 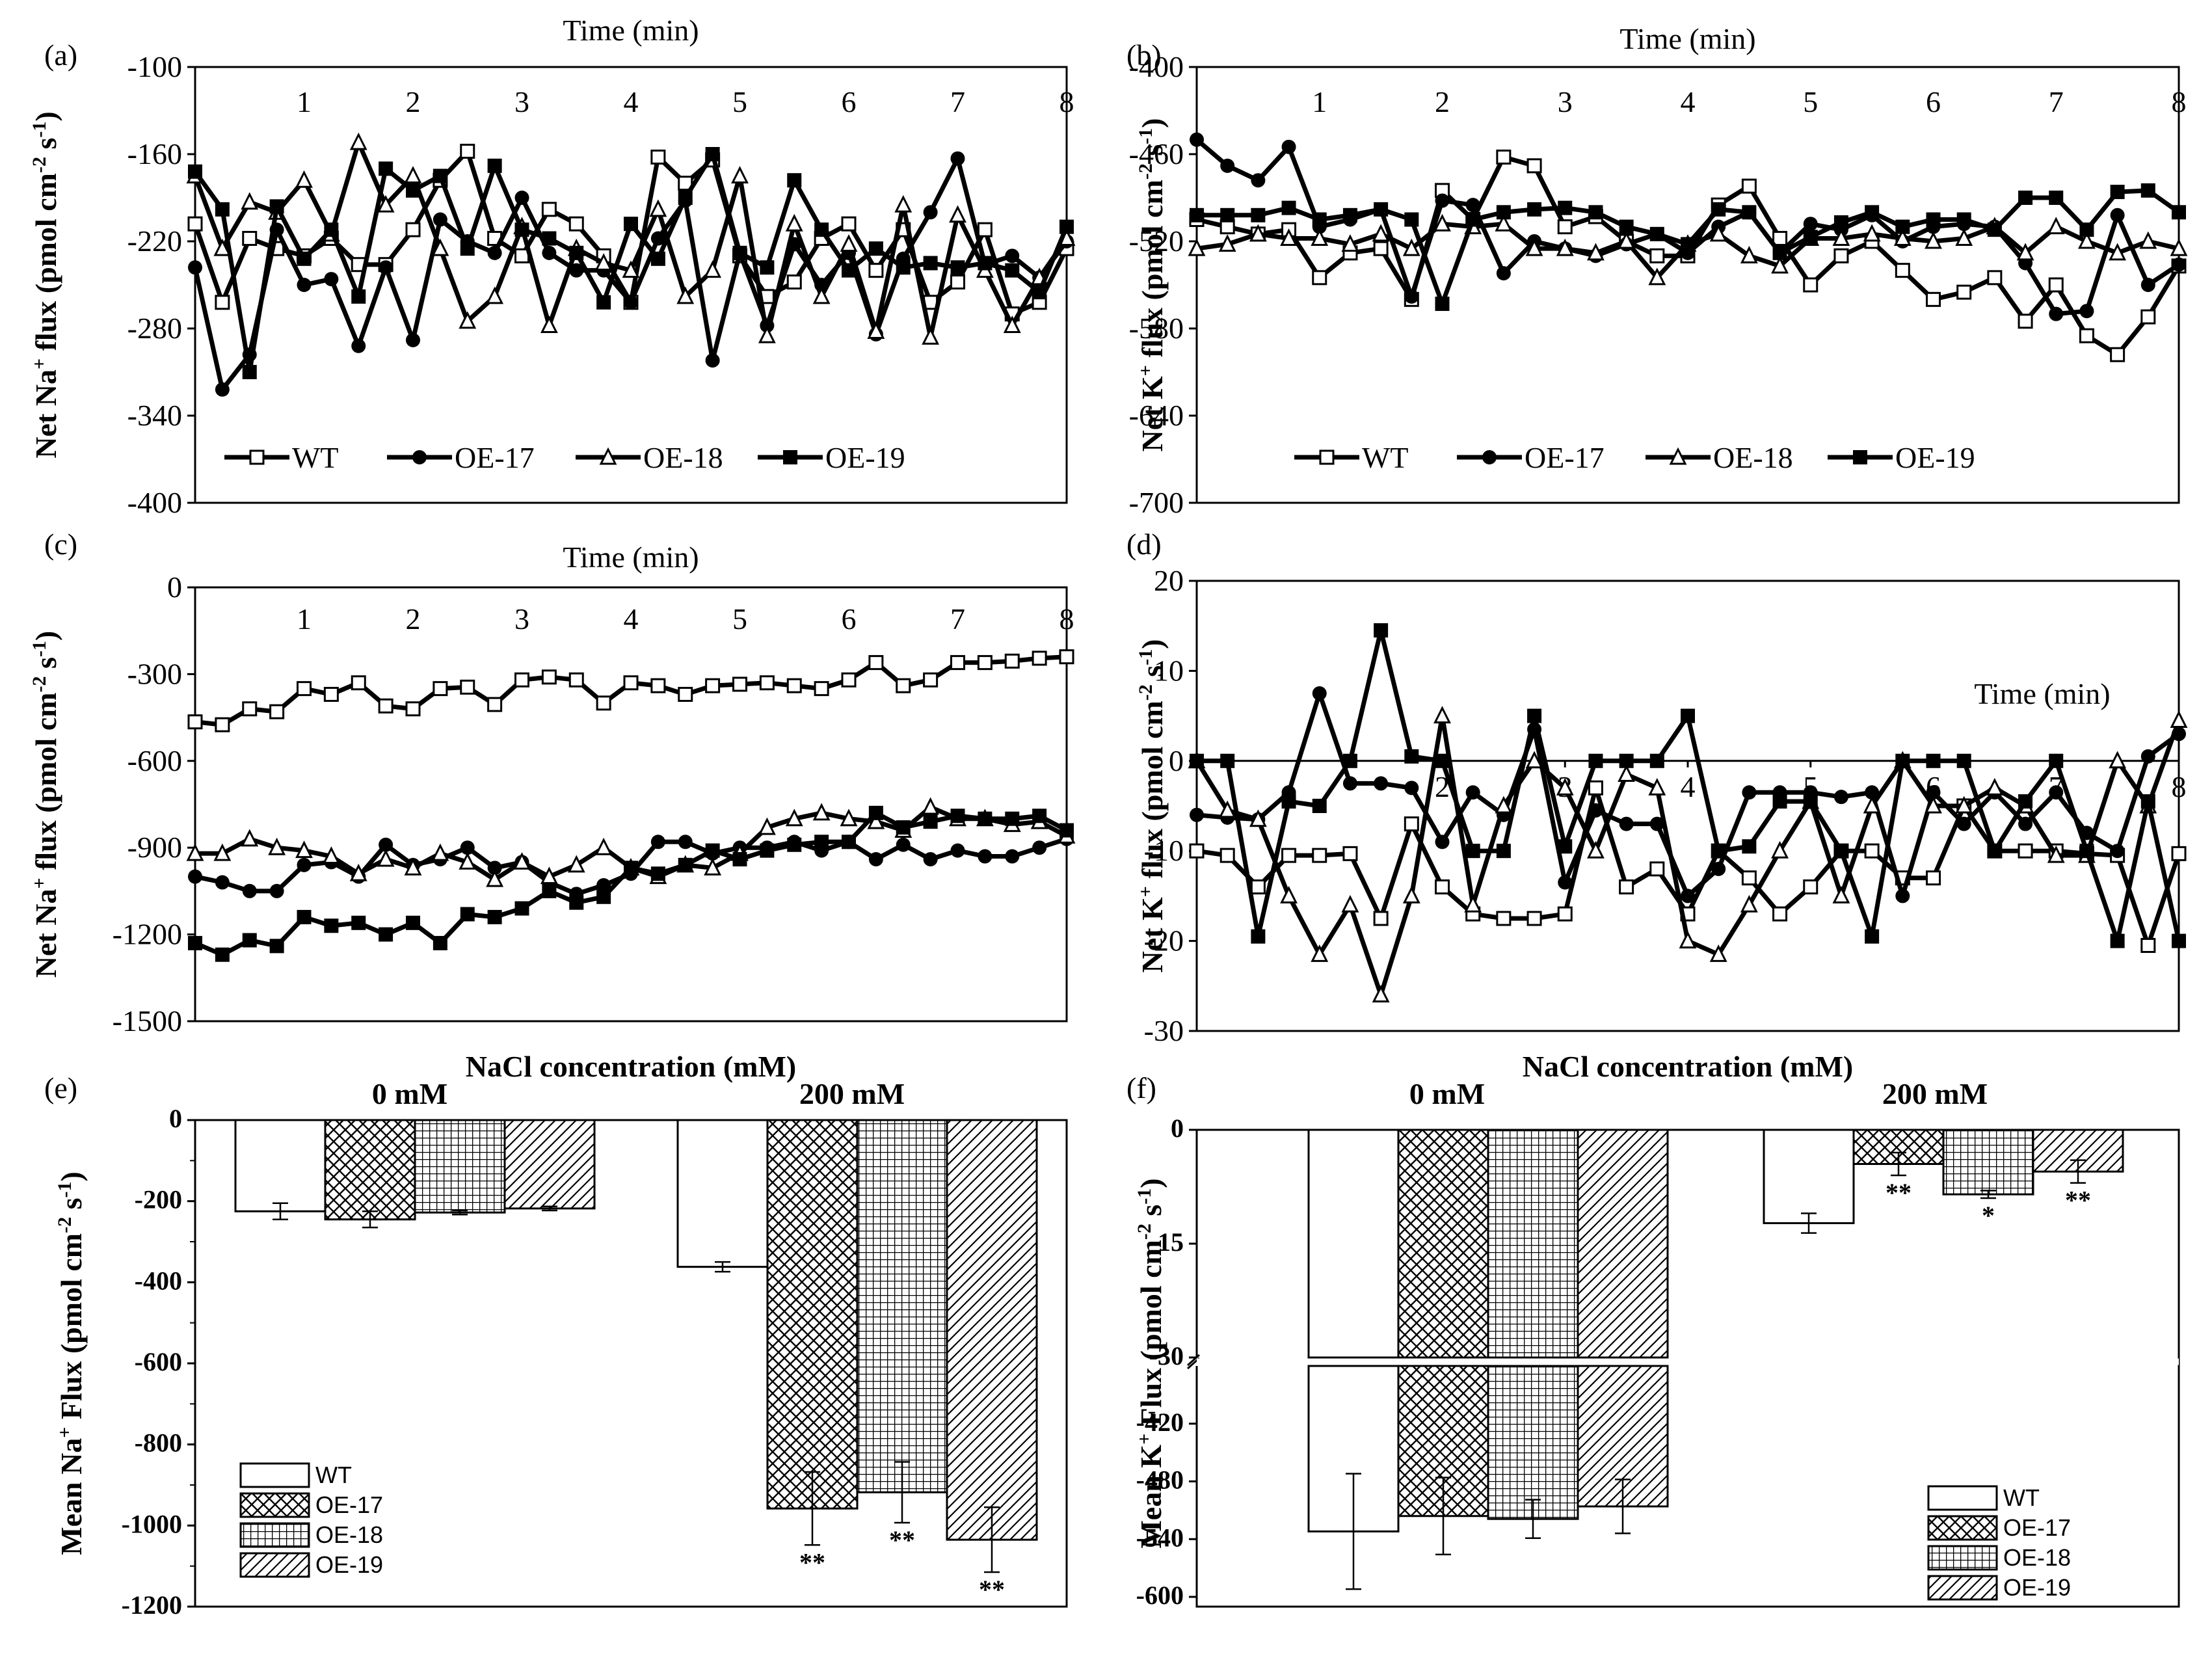 I want to click on significance-label: *, so click(x=1988, y=1215).